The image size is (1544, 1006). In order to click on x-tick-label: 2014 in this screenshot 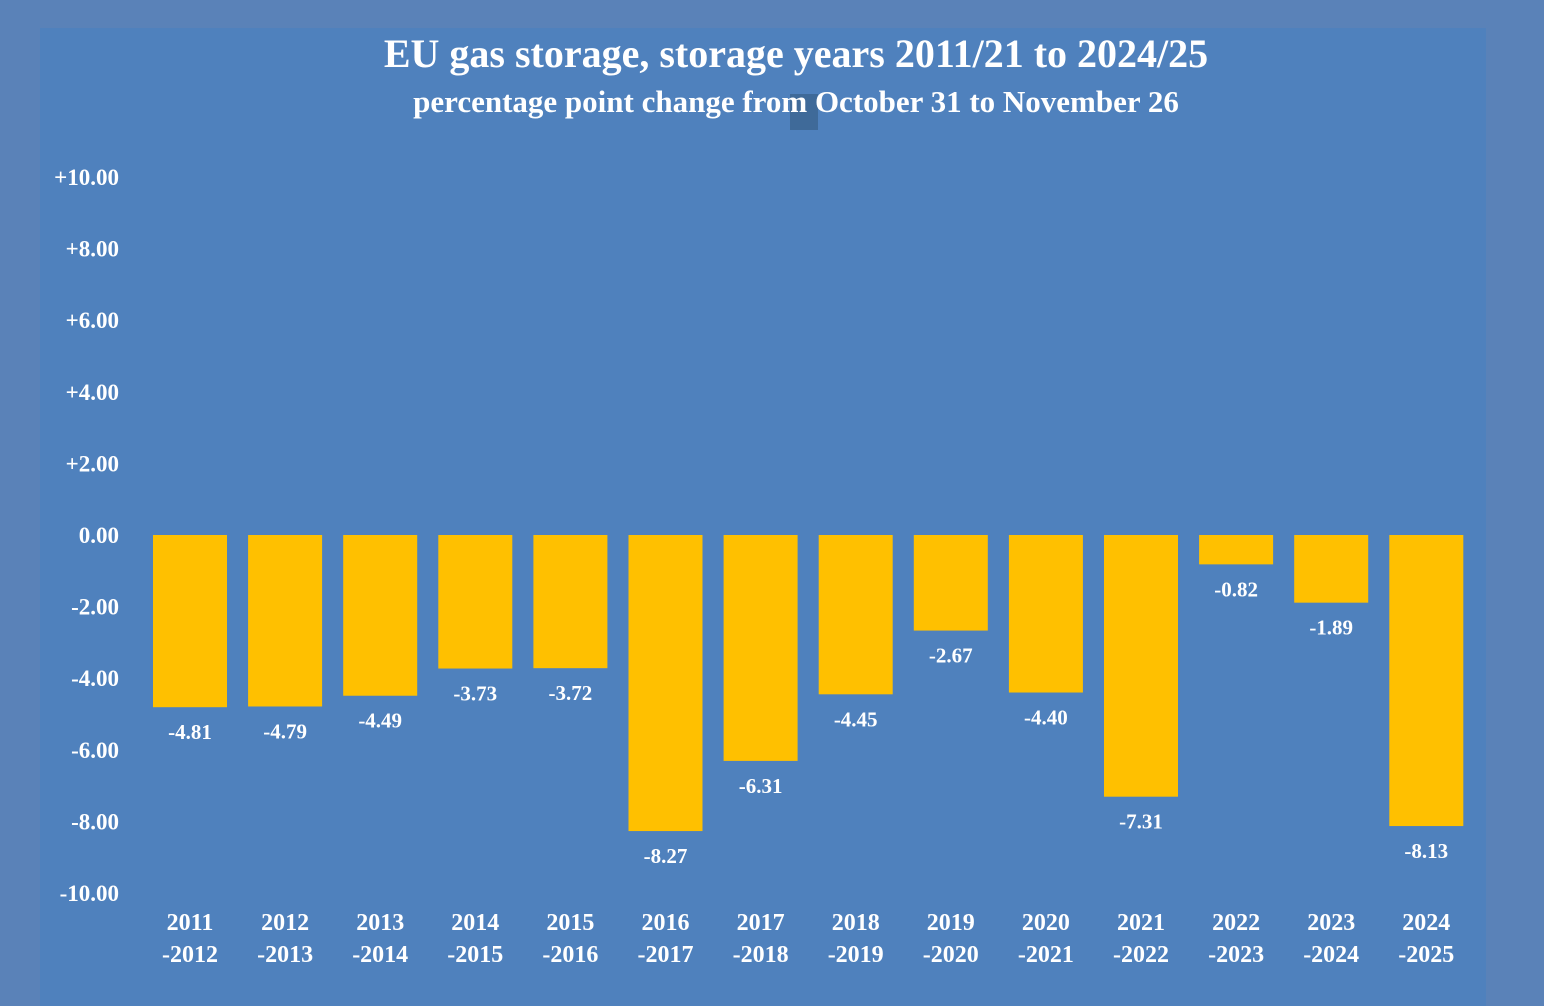, I will do `click(475, 923)`.